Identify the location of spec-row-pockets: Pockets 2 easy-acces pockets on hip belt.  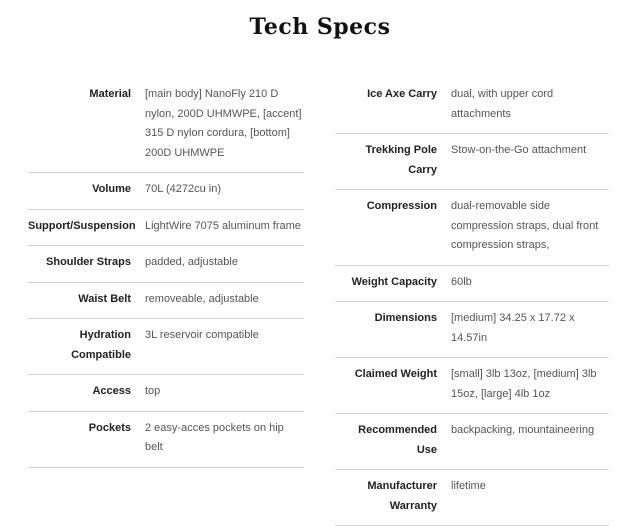
(166, 440).